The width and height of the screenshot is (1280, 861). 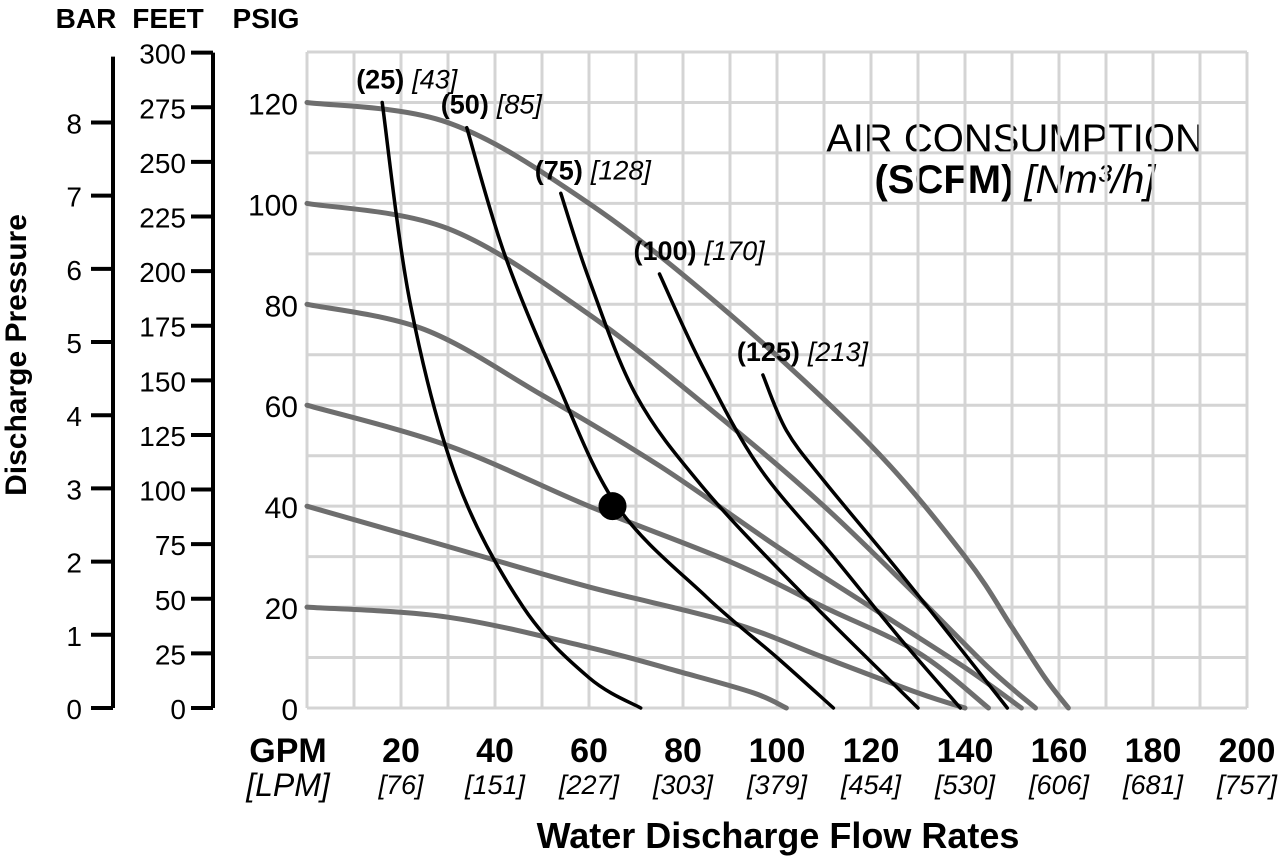 I want to click on operating-point, so click(x=612, y=506).